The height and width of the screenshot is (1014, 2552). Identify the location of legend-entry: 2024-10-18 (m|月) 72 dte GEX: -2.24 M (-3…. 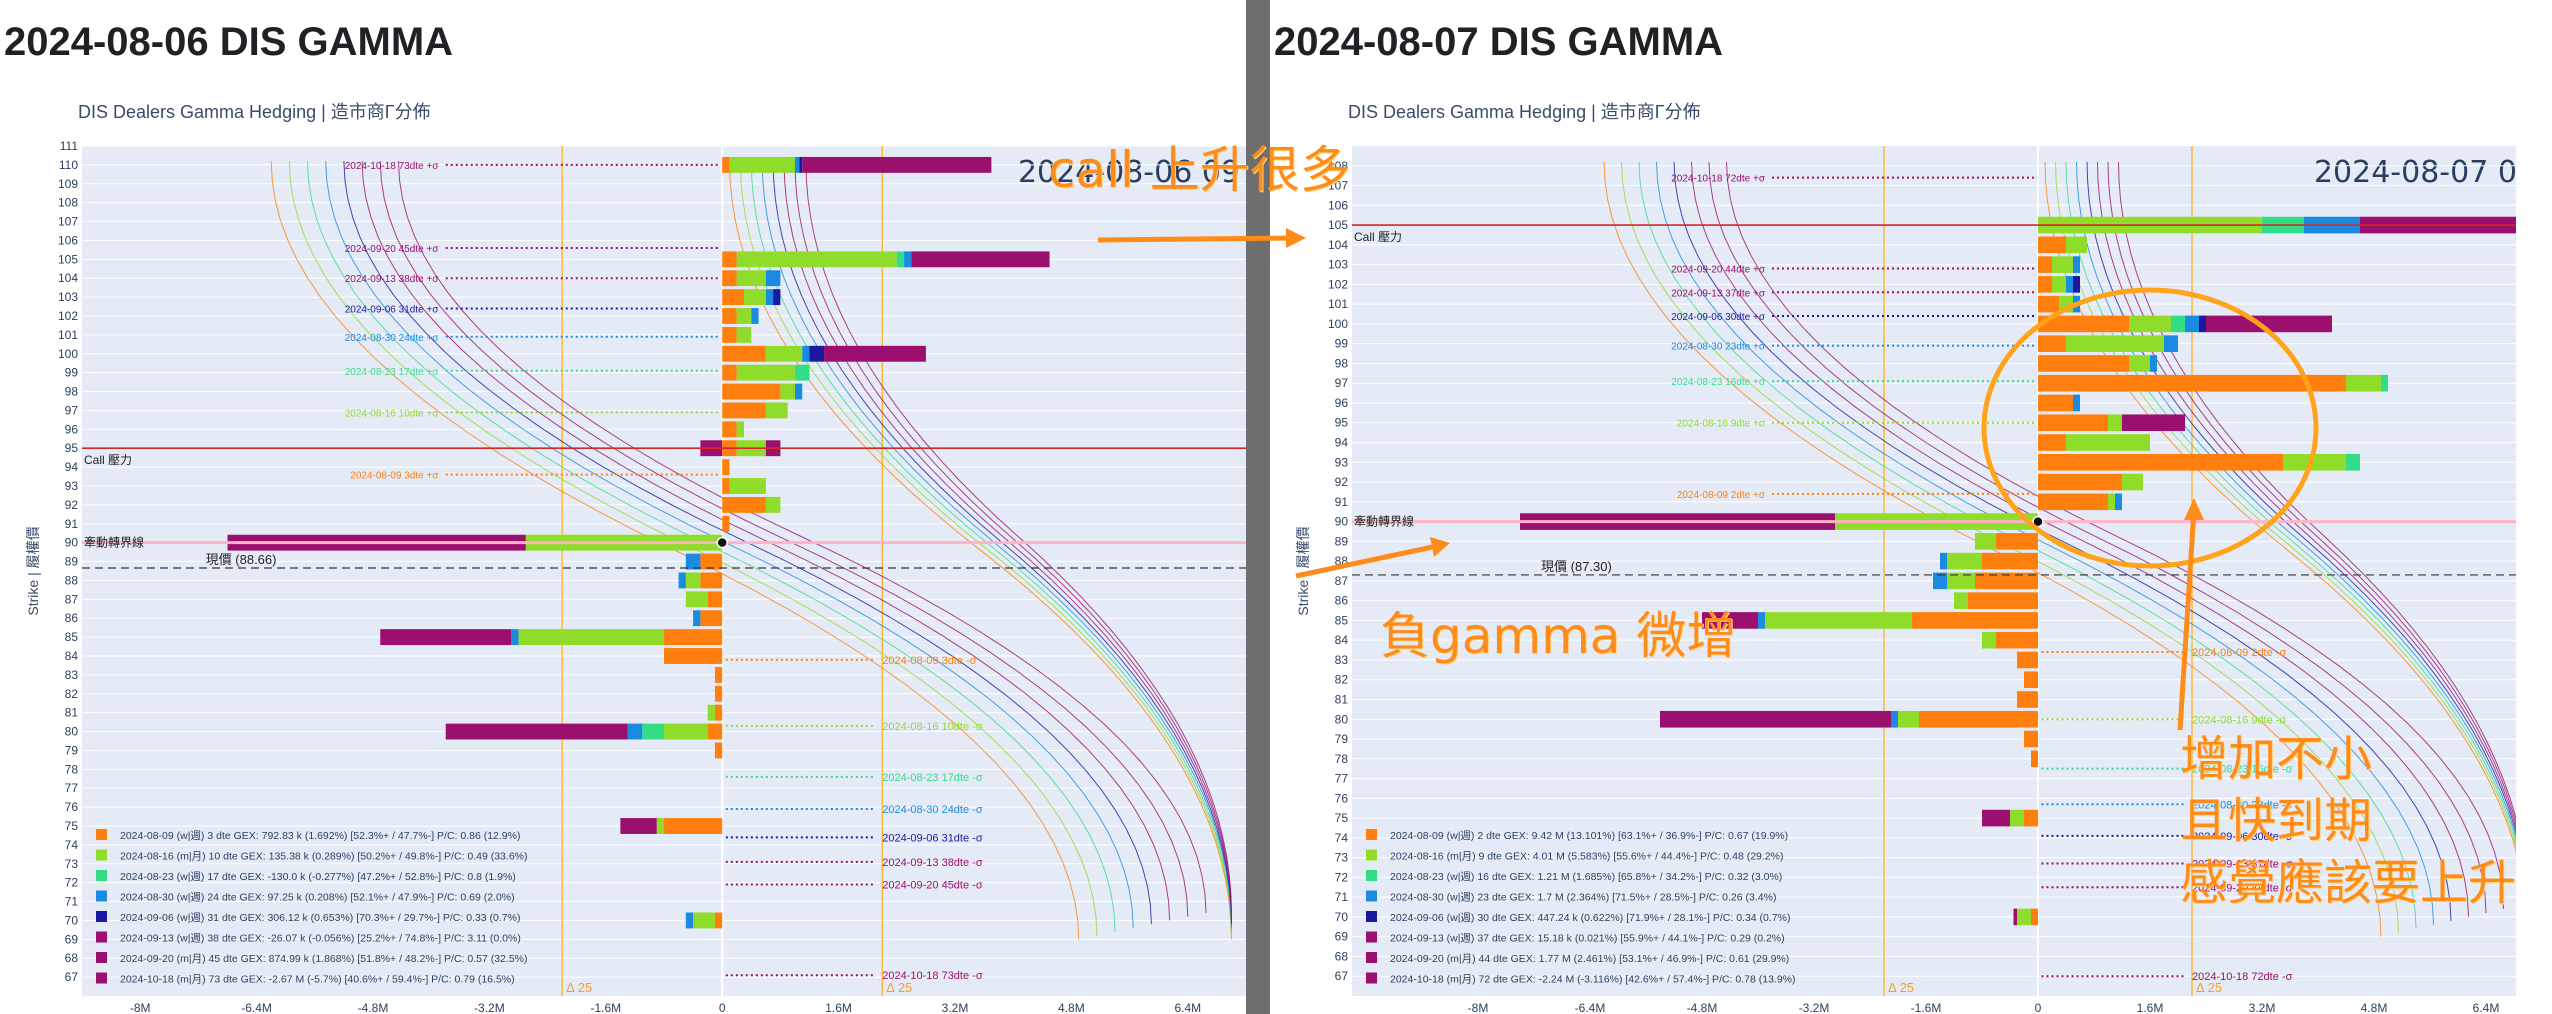
(1593, 980).